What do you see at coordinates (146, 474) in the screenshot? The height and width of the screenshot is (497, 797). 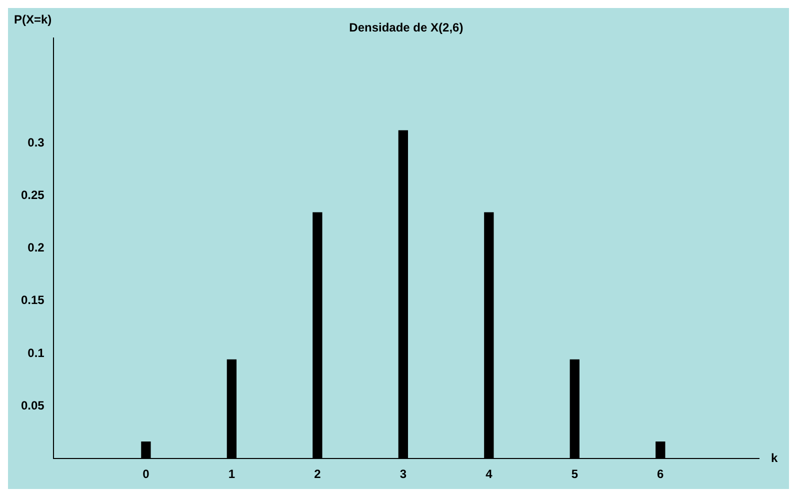 I see `x-tick-label: 0` at bounding box center [146, 474].